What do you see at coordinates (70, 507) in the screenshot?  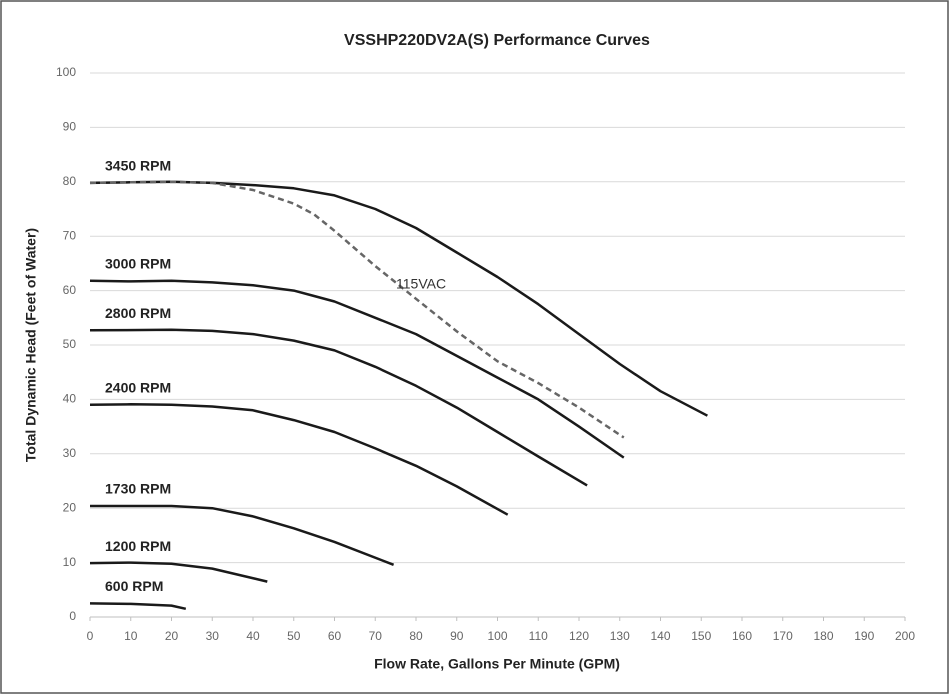 I see `y-tick-label: 20` at bounding box center [70, 507].